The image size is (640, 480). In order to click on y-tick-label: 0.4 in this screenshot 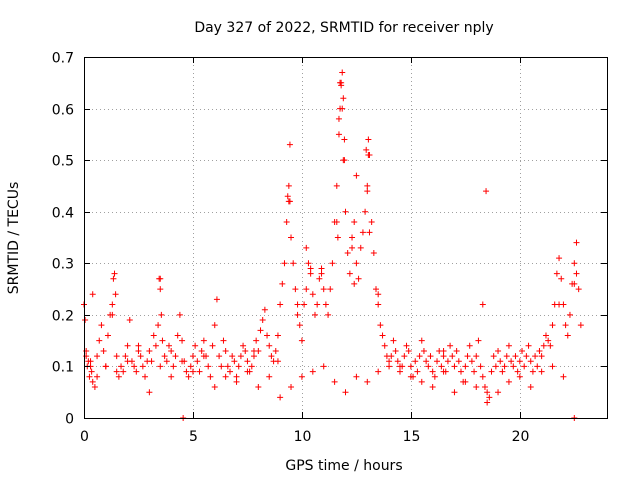, I will do `click(63, 214)`.